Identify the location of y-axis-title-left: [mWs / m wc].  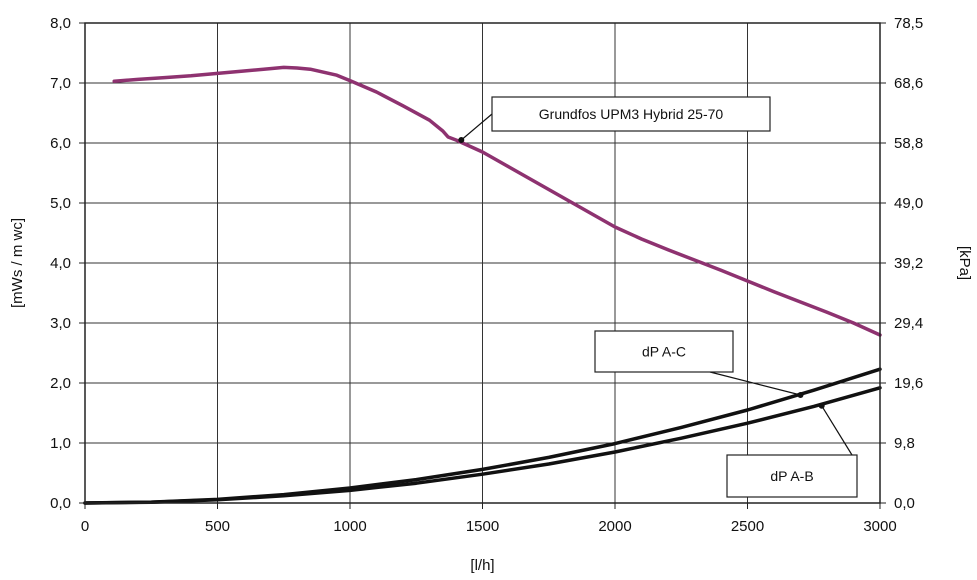
(17, 263).